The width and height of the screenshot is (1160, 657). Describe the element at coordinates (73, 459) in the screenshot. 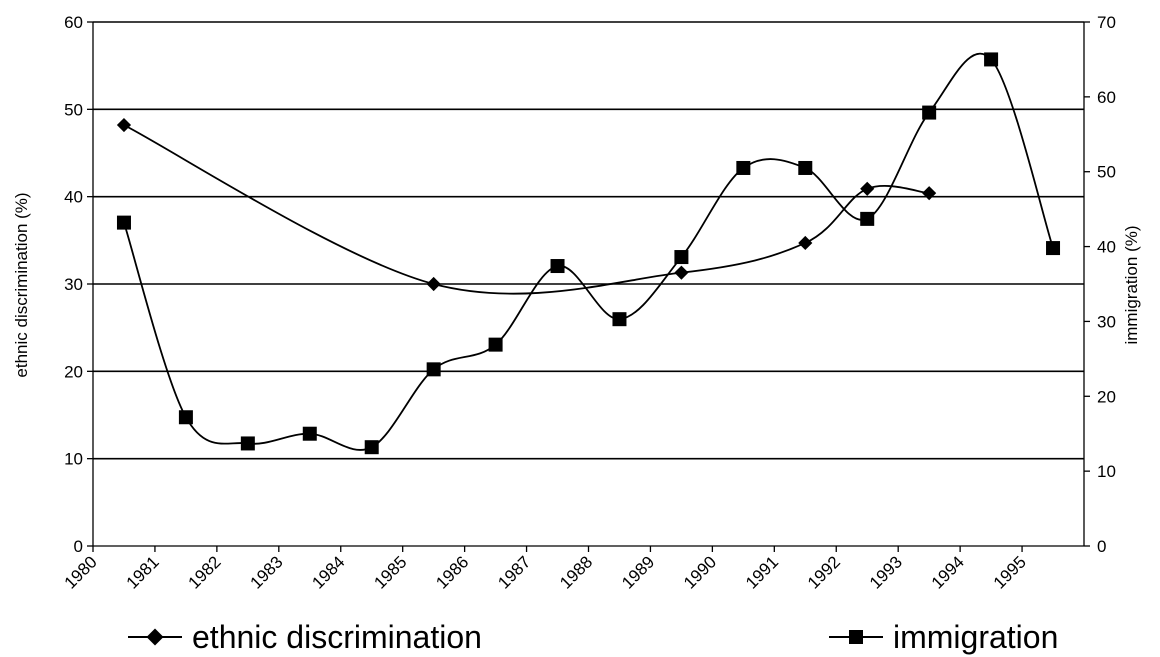

I see `y-tick-label-left: 10` at that location.